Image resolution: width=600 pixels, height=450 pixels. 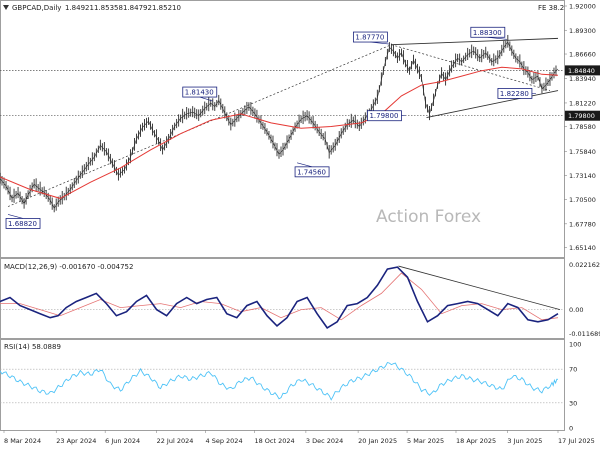 I want to click on rsi-y-label: 0, so click(x=571, y=429).